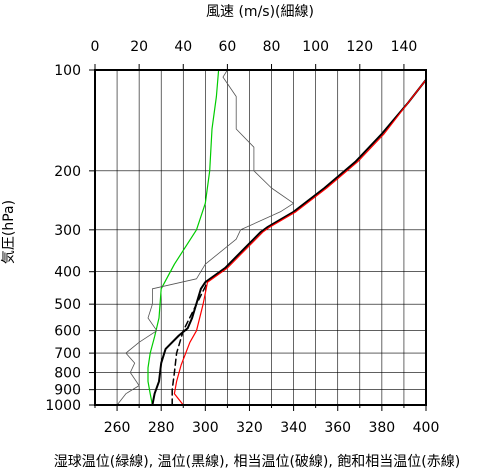 Image resolution: width=497 pixels, height=472 pixels. Describe the element at coordinates (67, 374) in the screenshot. I see `y-tick-label-800: 800` at that location.